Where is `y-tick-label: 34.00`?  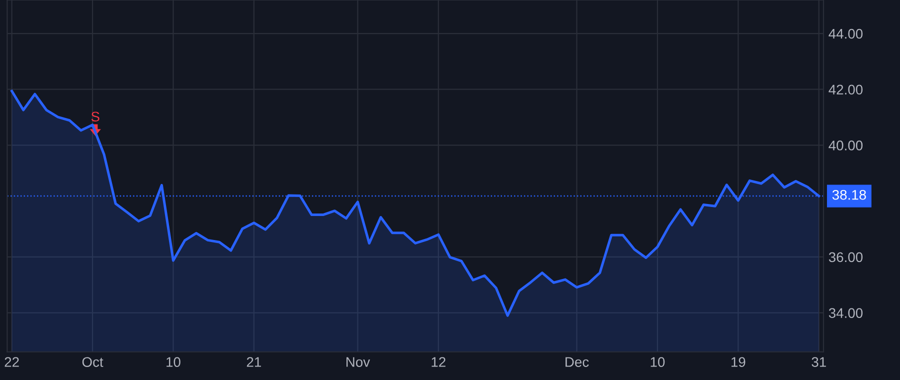
y-tick-label: 34.00 is located at coordinates (845, 313).